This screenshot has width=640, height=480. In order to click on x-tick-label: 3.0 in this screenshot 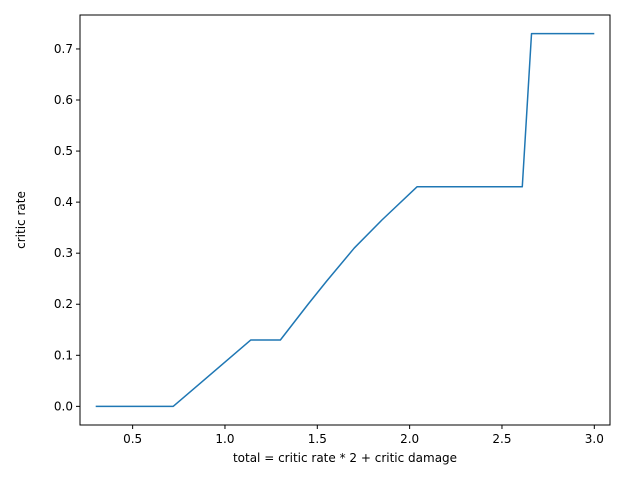, I will do `click(594, 439)`.